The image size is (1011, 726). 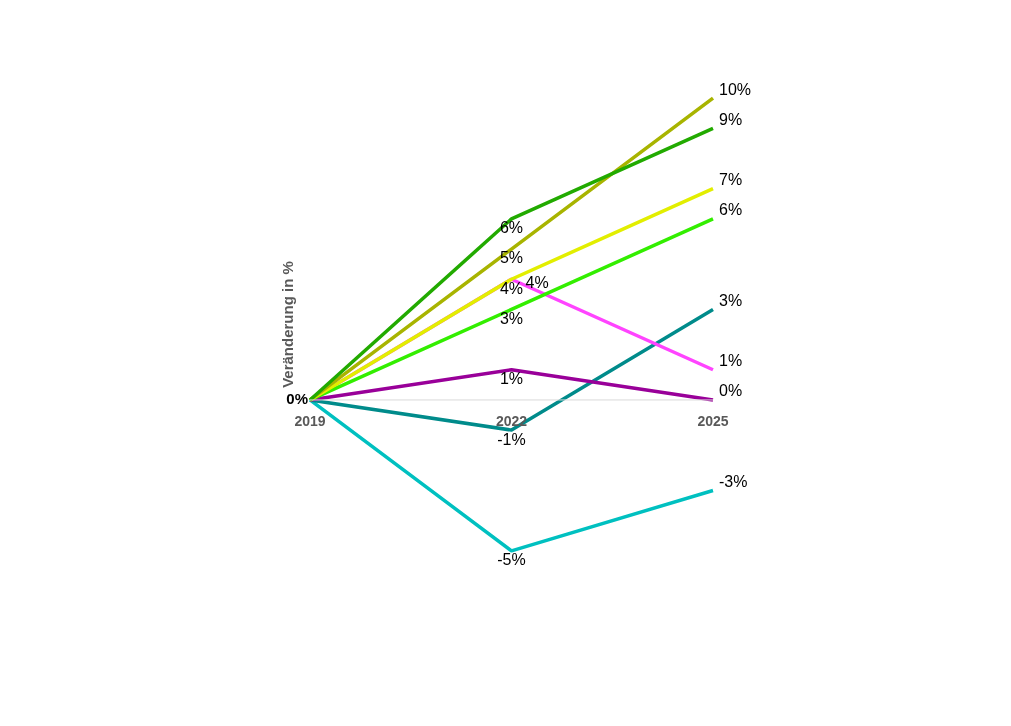 I want to click on data-label: 7%, so click(x=731, y=180).